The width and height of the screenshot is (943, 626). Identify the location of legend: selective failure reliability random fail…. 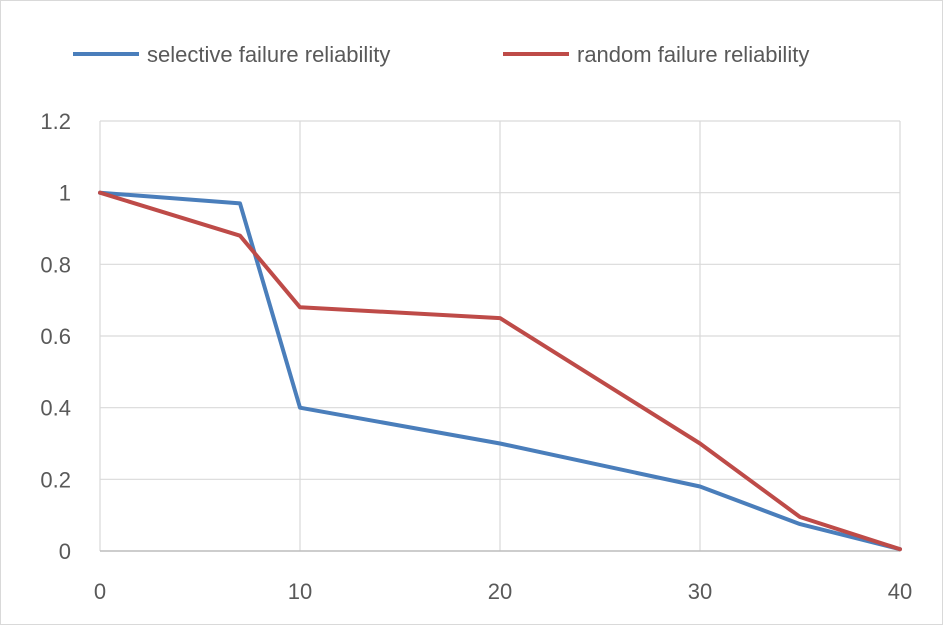
(441, 54).